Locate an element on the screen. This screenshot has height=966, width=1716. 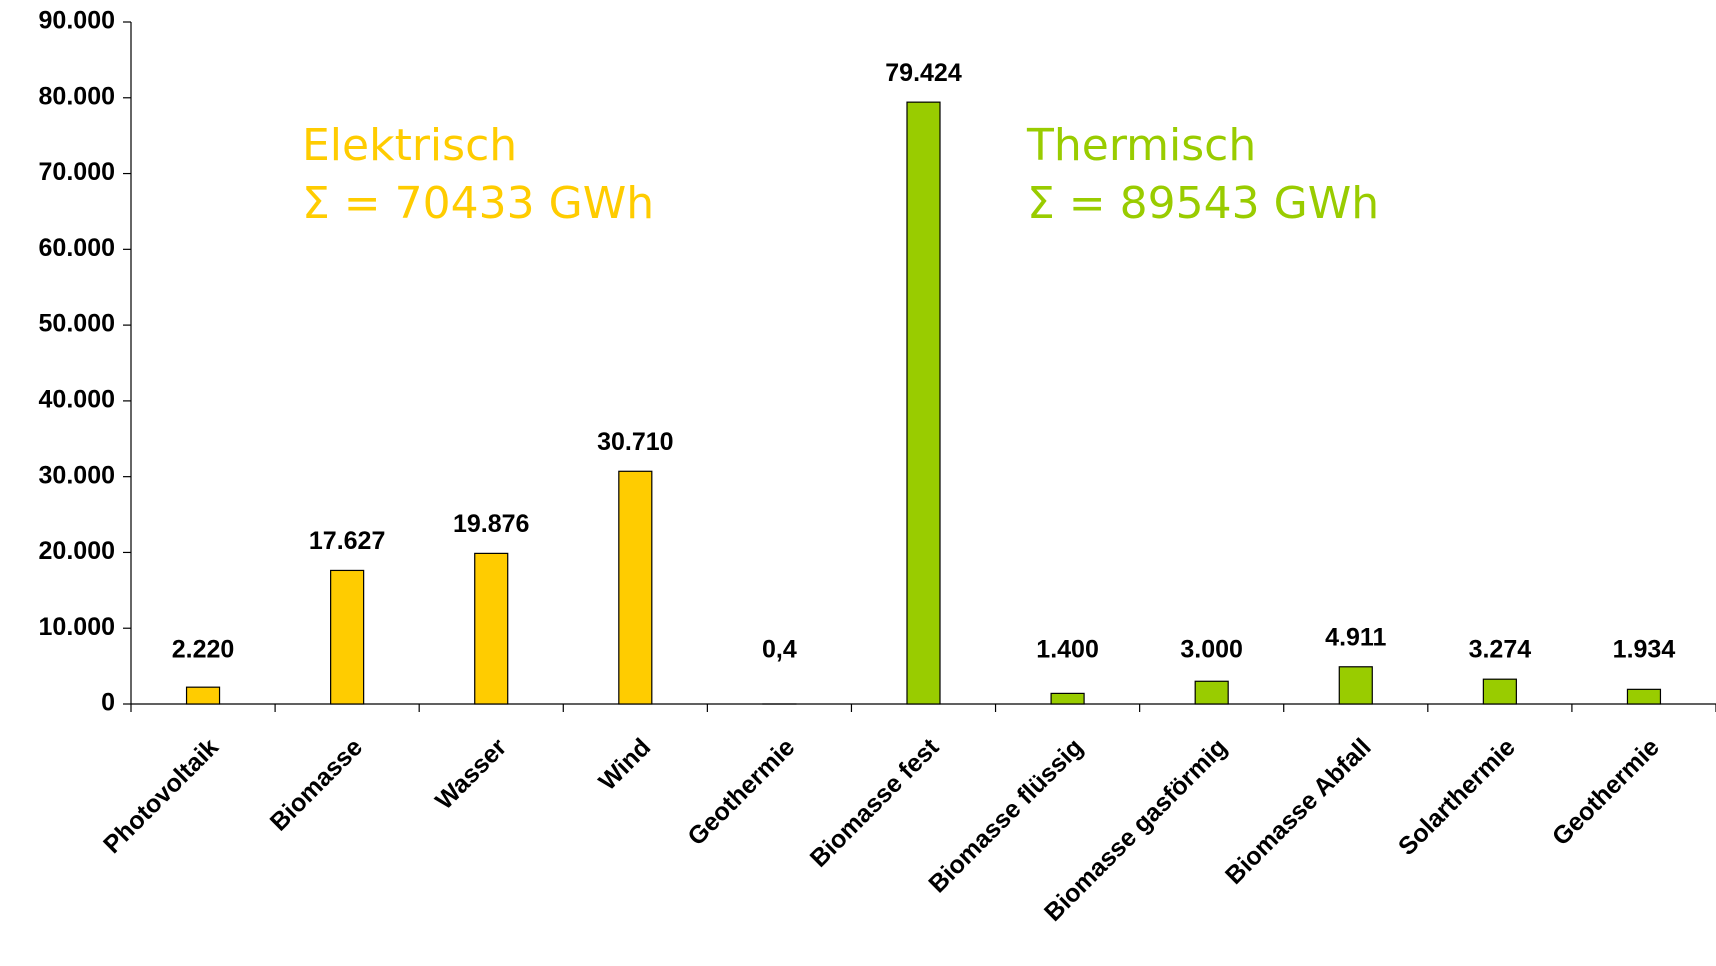
y-tick-label: 30.000 is located at coordinates (77, 475).